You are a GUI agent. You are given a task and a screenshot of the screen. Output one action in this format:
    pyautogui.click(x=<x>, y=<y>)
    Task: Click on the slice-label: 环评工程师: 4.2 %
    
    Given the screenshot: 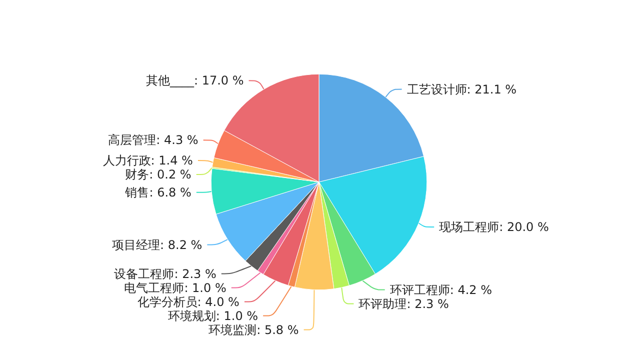 What is the action you would take?
    pyautogui.click(x=441, y=289)
    